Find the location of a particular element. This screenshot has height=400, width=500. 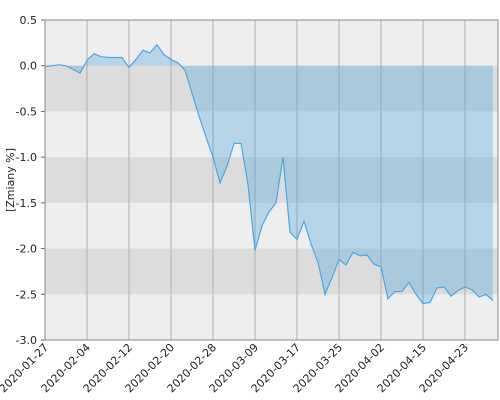

y-tick-label: 0.0 is located at coordinates (29, 66).